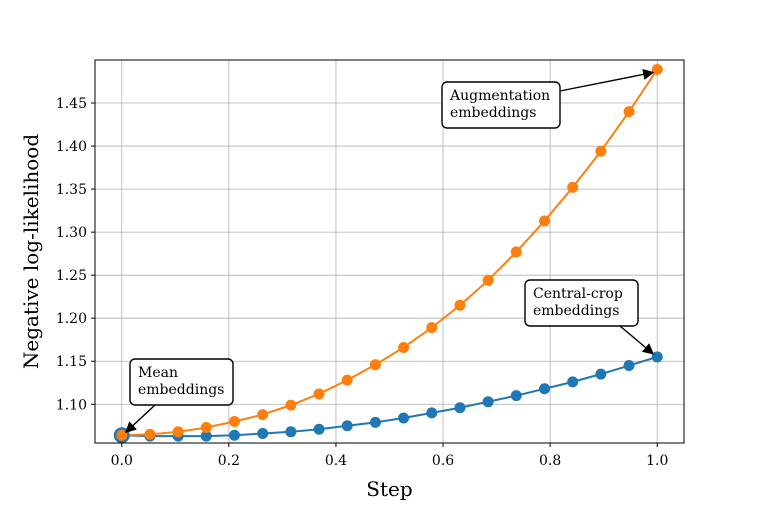 The image size is (760, 507). Describe the element at coordinates (443, 461) in the screenshot. I see `x-tick-label: 0.6` at that location.